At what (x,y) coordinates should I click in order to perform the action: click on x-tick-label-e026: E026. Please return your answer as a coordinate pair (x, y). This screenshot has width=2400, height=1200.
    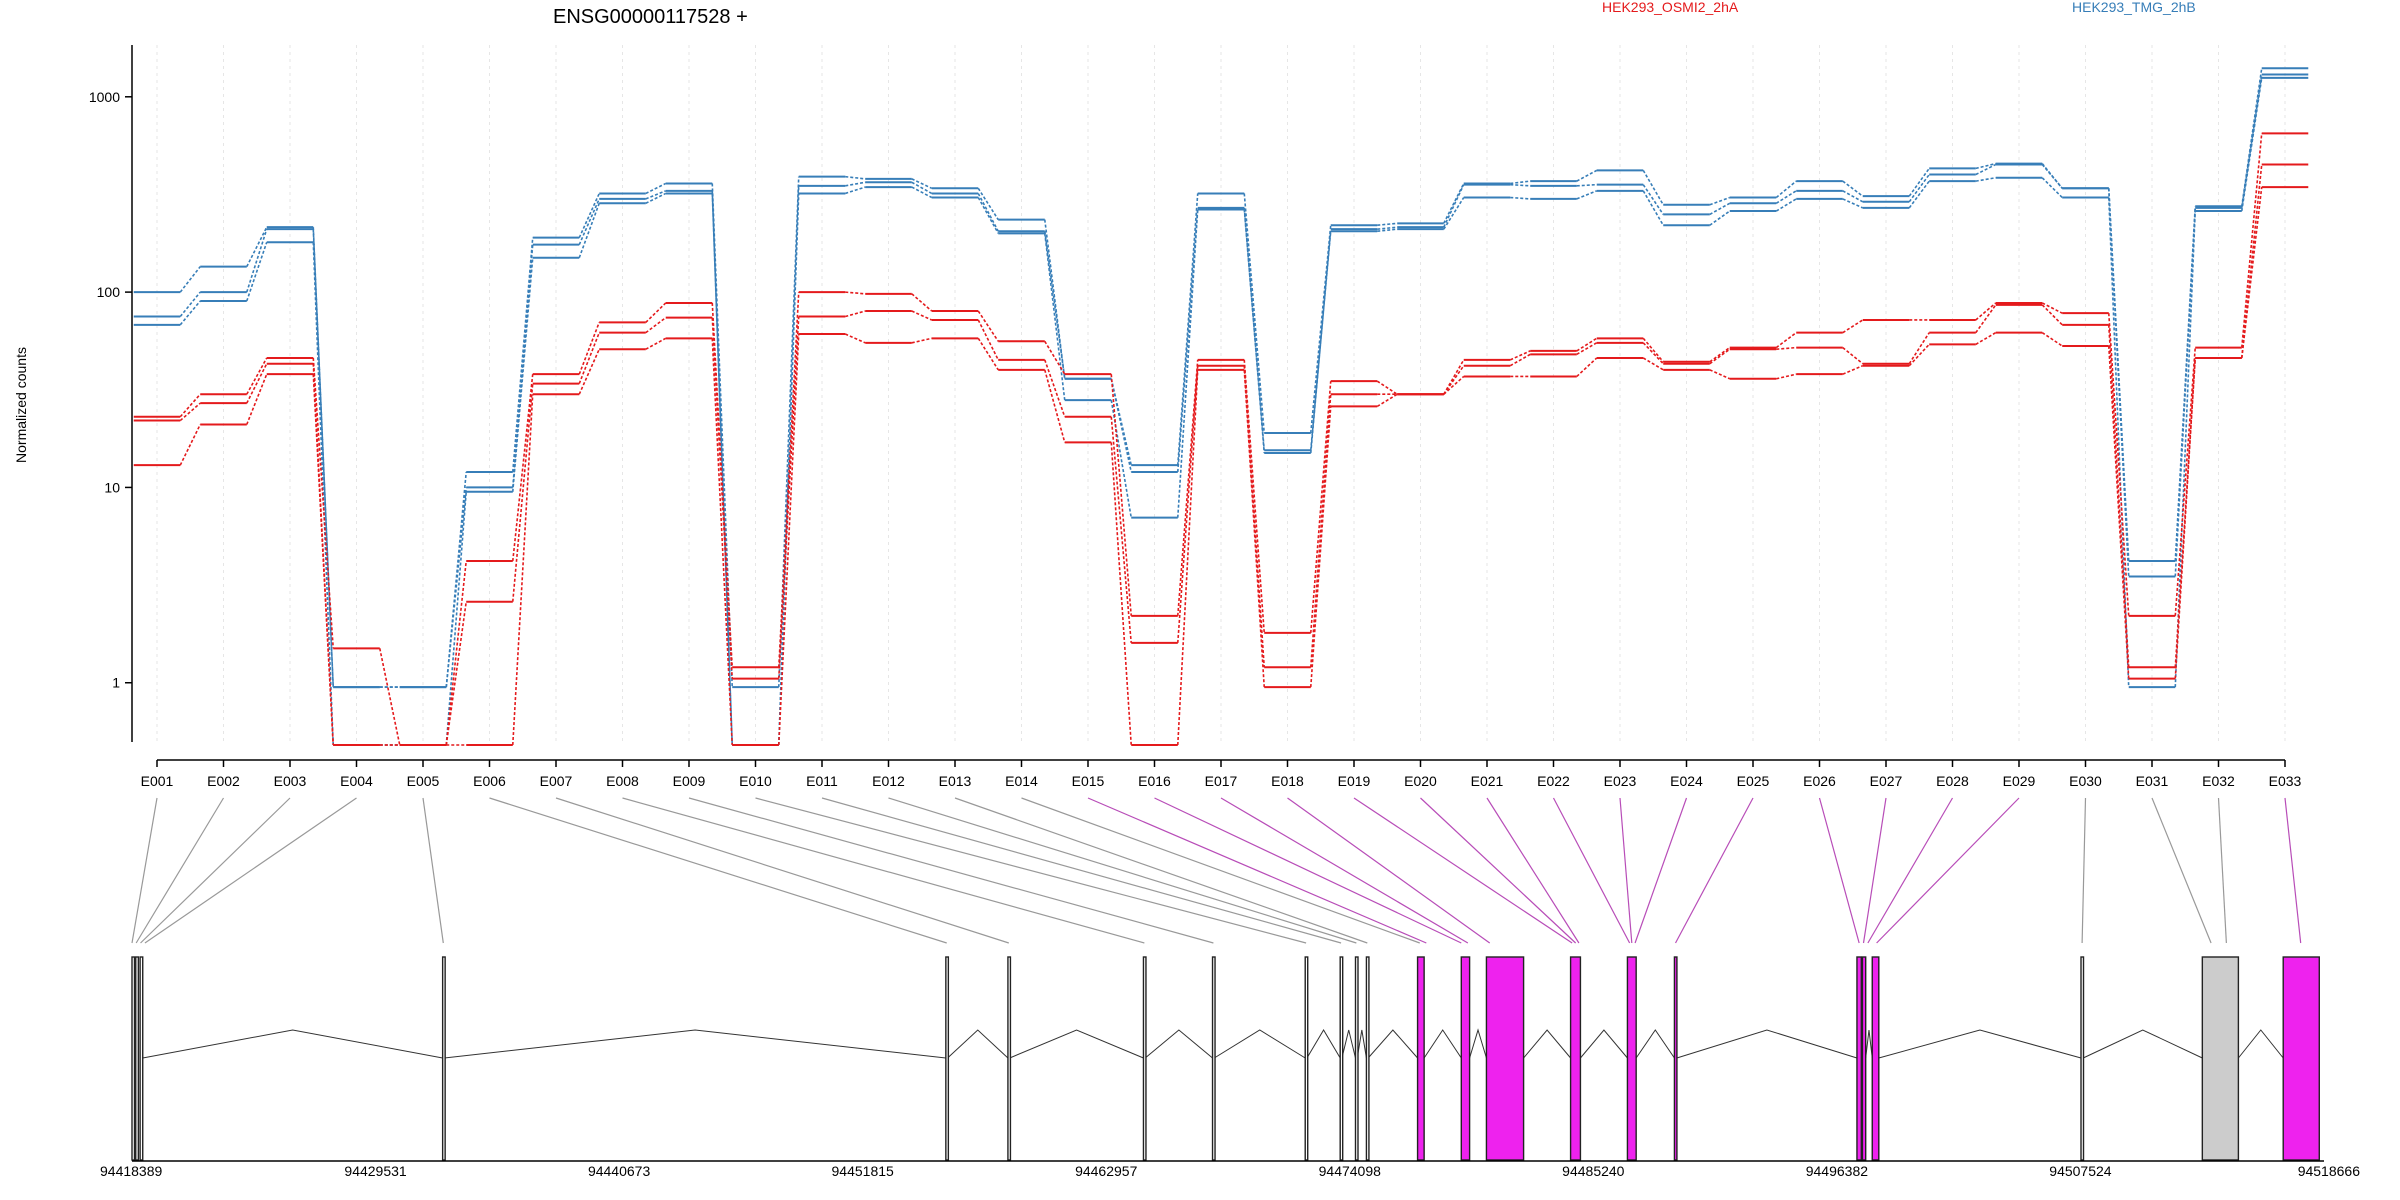
    Looking at the image, I should click on (1819, 781).